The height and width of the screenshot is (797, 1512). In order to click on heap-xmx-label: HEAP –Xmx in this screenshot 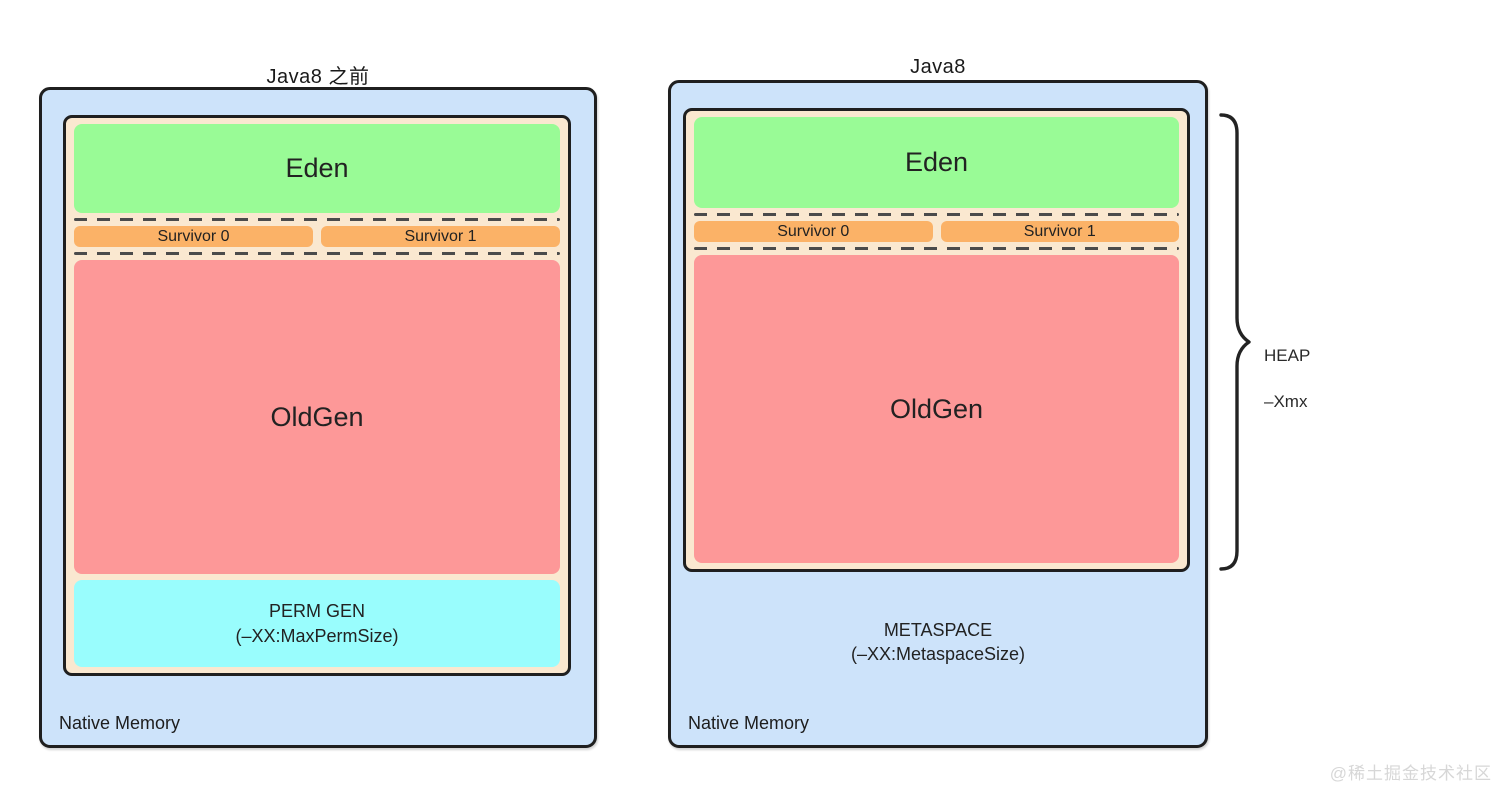, I will do `click(1287, 378)`.